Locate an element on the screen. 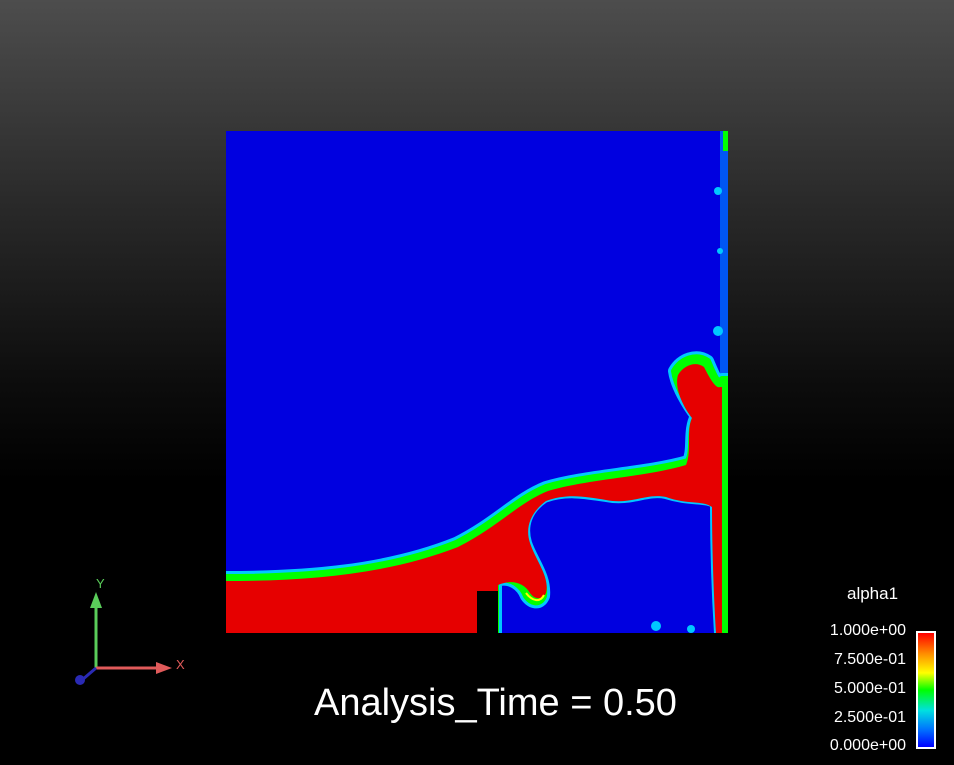 The image size is (954, 765). legend-tick: 0.000e+00 is located at coordinates (867, 745).